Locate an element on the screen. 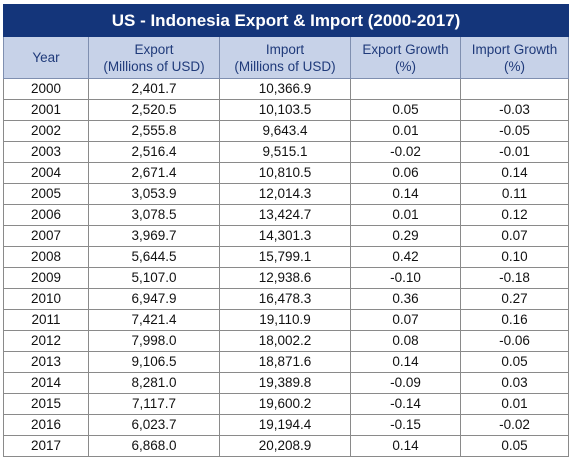  cell-year: 2015 is located at coordinates (46, 404).